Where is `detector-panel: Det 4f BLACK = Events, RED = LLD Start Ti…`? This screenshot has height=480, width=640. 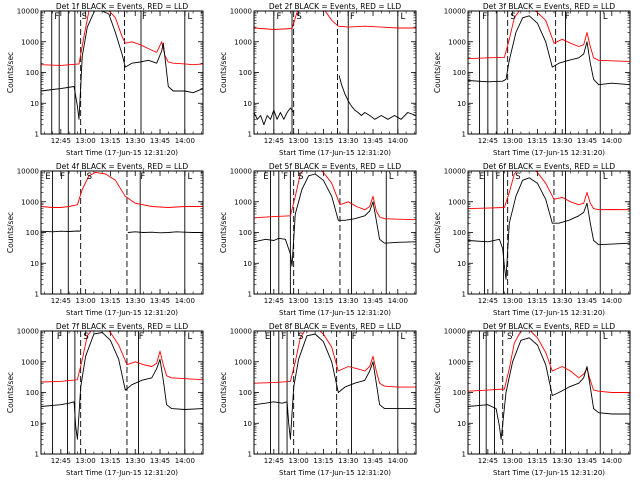 detector-panel: Det 4f BLACK = Events, RED = LLD Start Ti… is located at coordinates (105, 239).